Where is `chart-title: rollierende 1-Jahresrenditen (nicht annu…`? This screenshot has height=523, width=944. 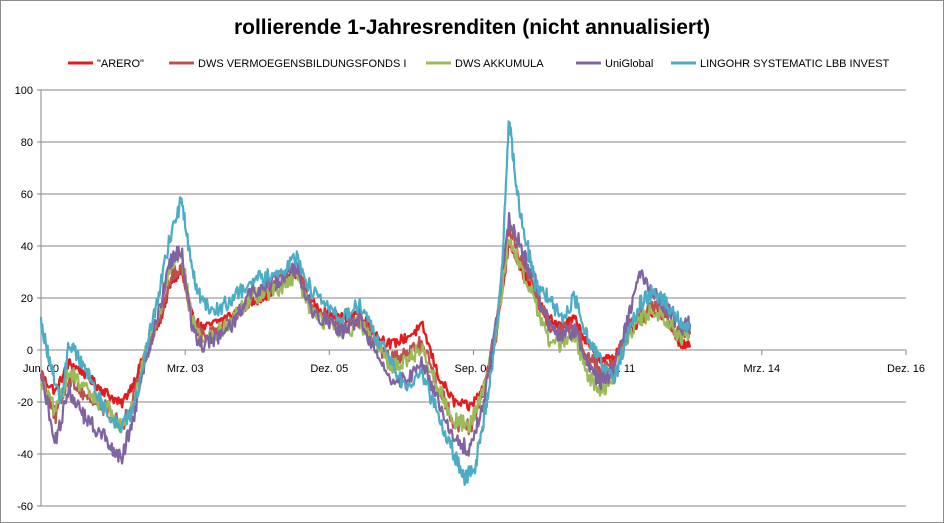
chart-title: rollierende 1-Jahresrenditen (nicht annu… is located at coordinates (472, 27).